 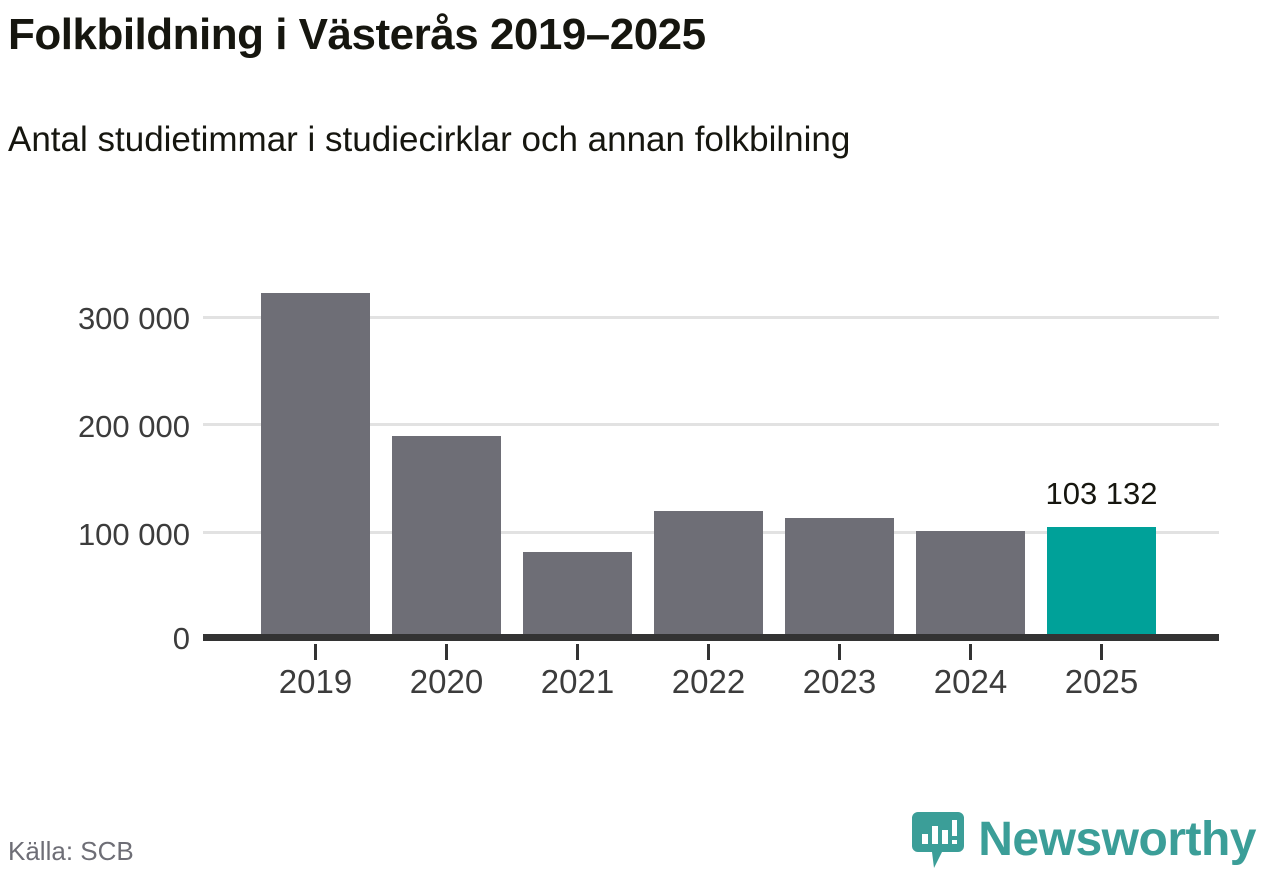 I want to click on x-axis-label-2021: 2021, so click(x=577, y=681).